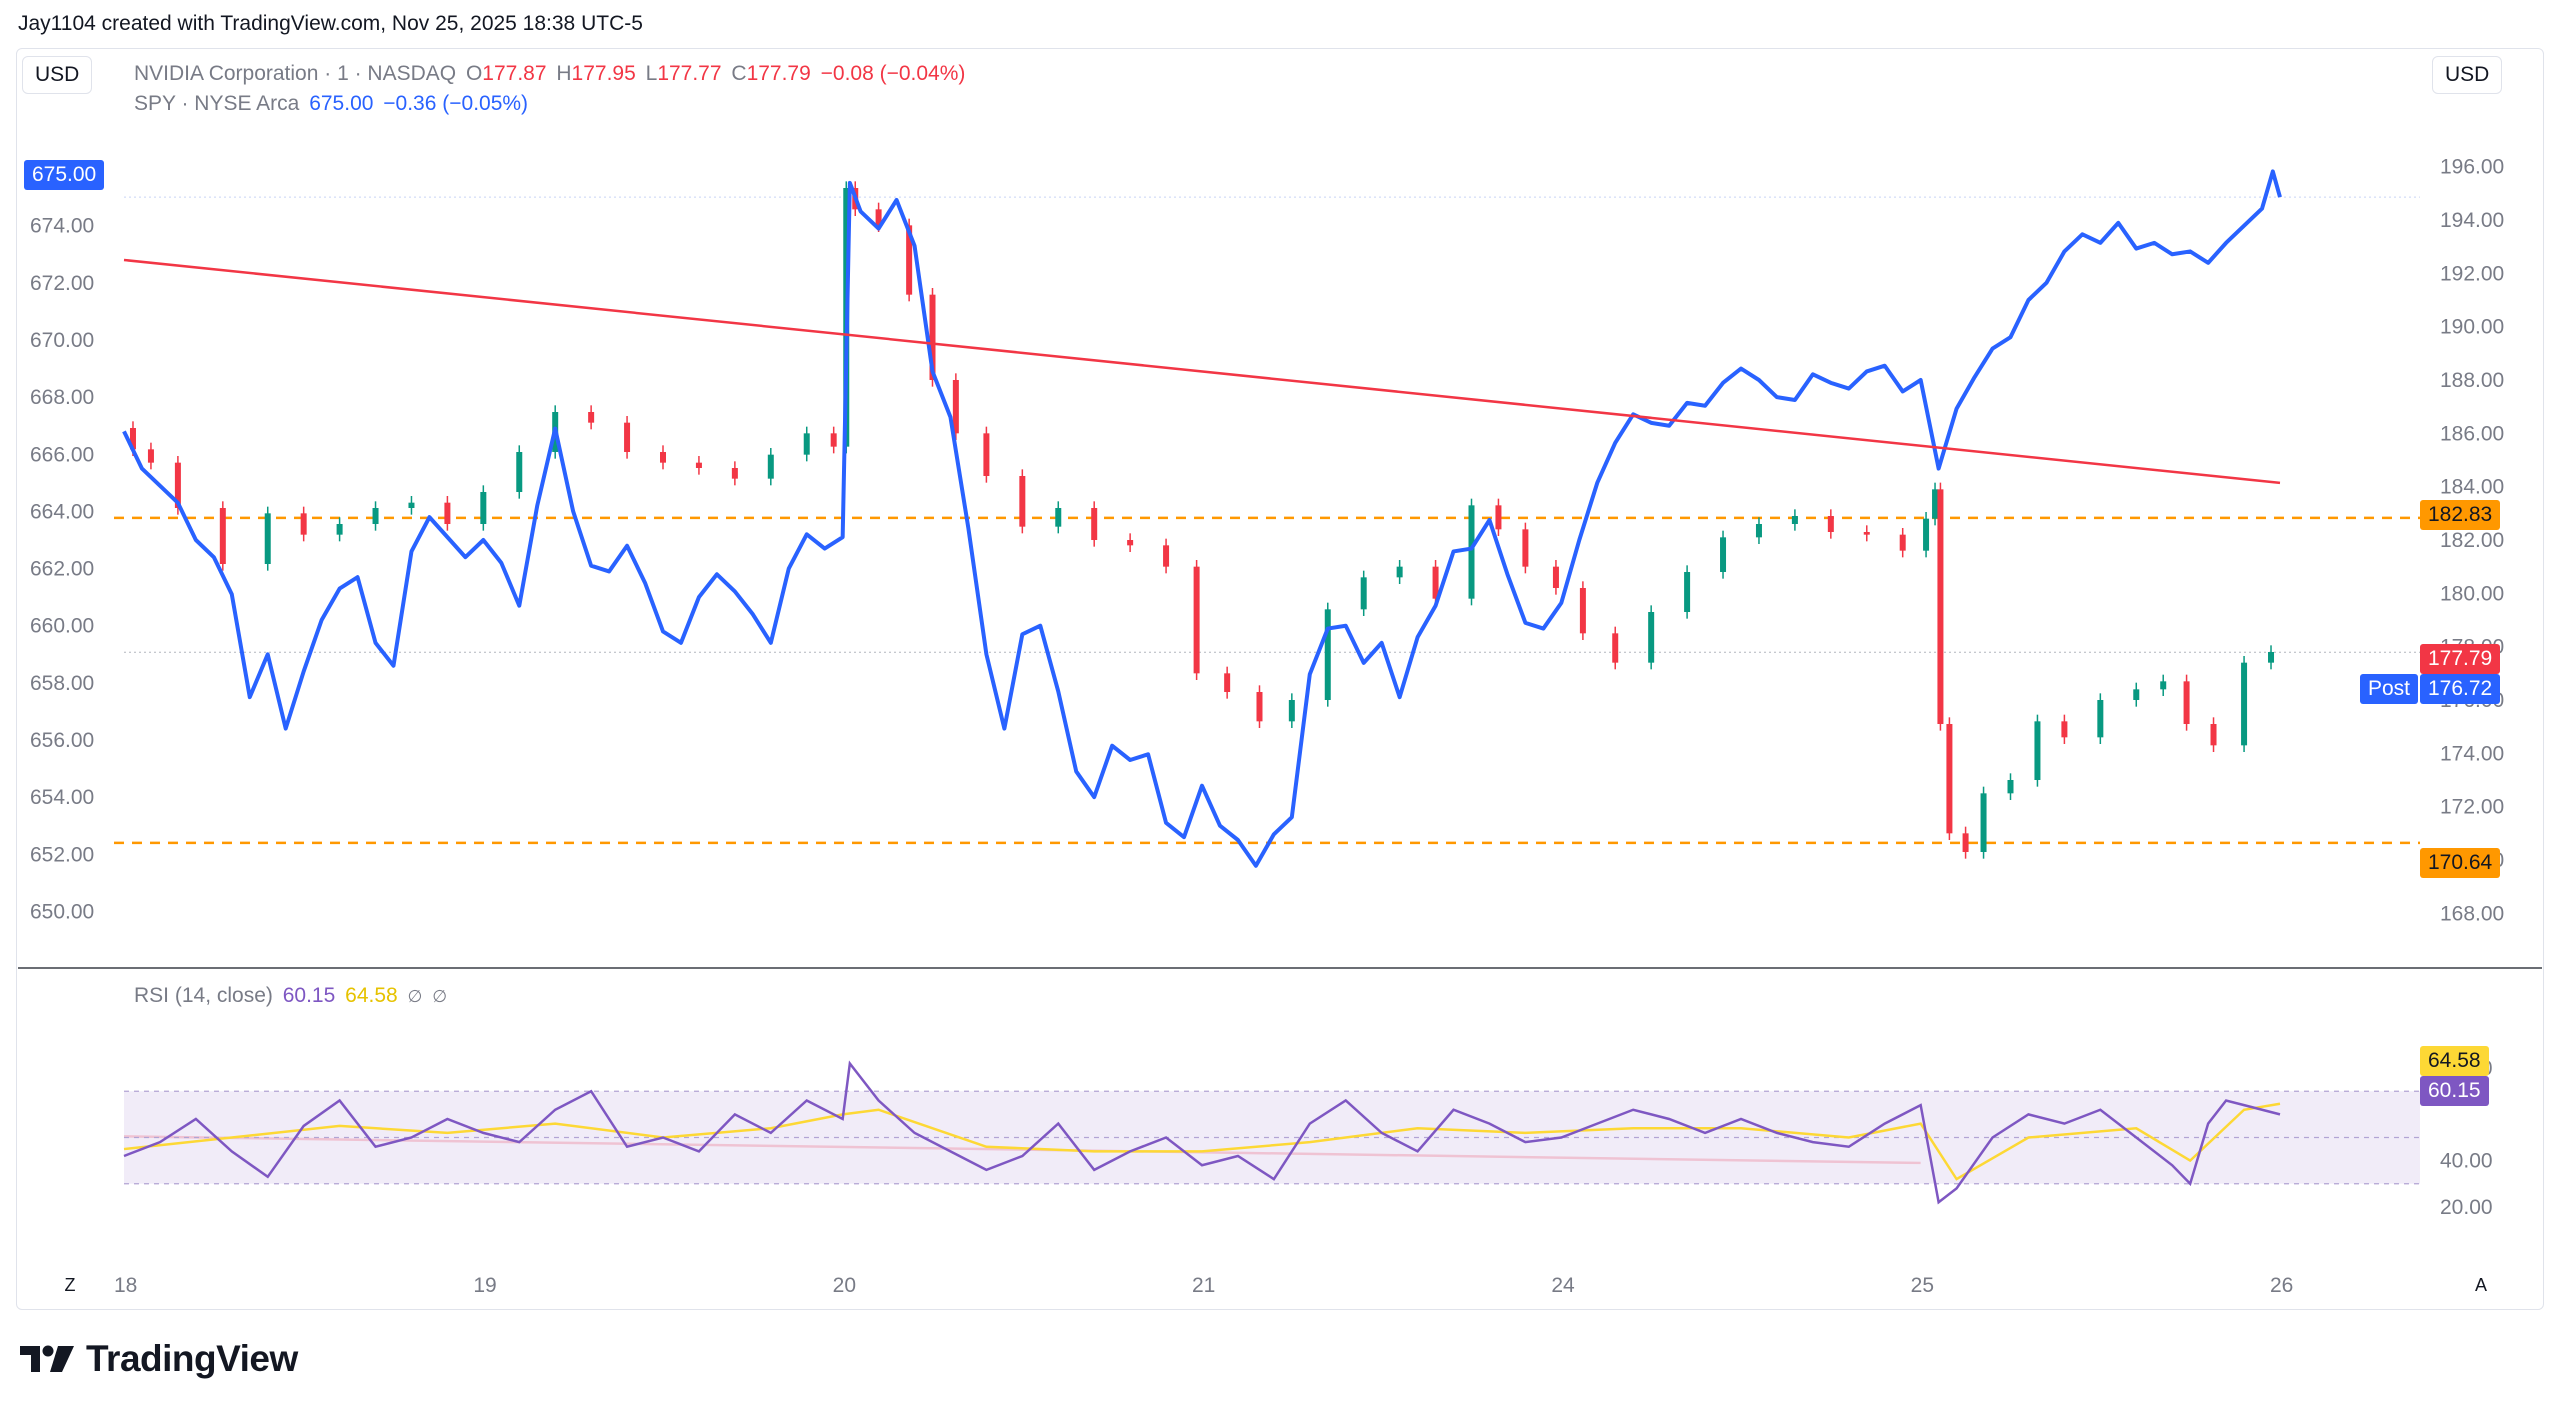 This screenshot has height=1413, width=2560. I want to click on right-axis-tick-label: 168.00, so click(2472, 913).